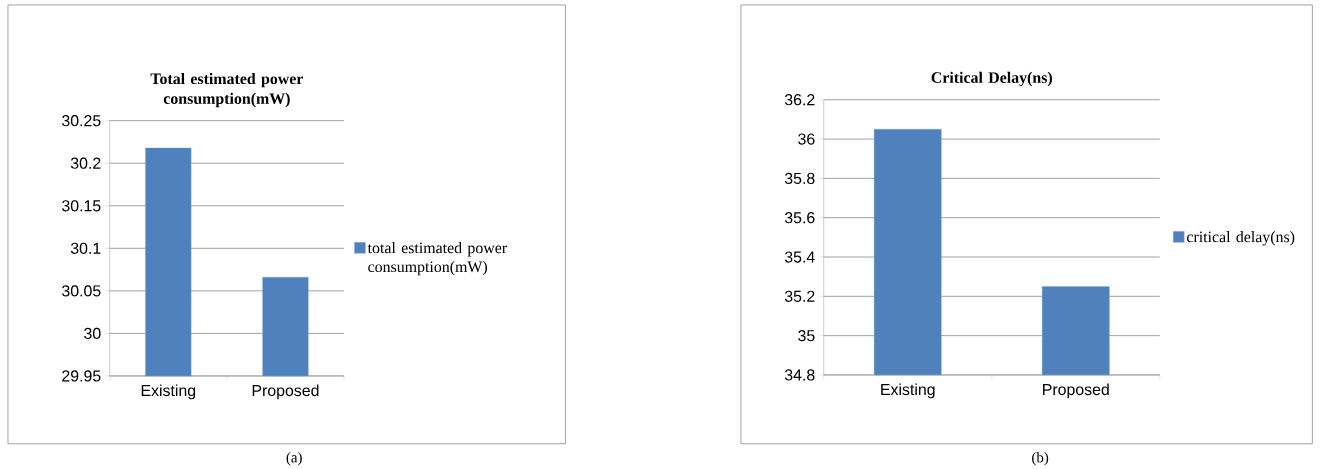  I want to click on y-tick-label: 35.6, so click(799, 218).